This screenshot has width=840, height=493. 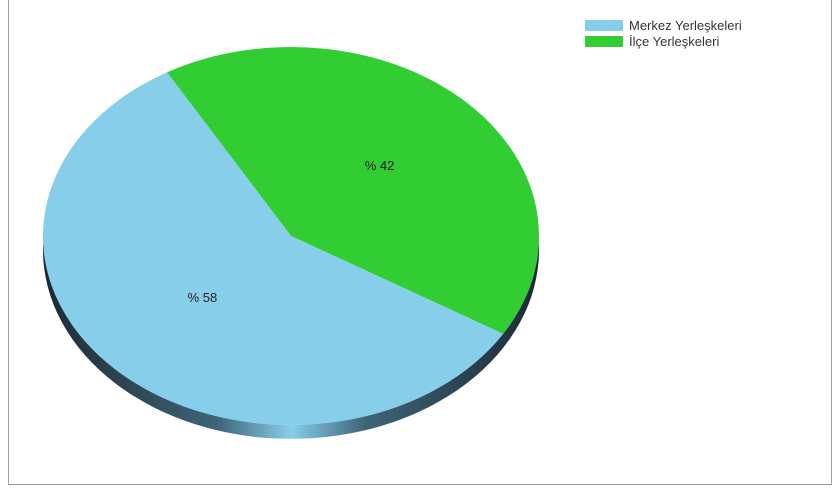 I want to click on legend-swatch-ilce, so click(x=604, y=41).